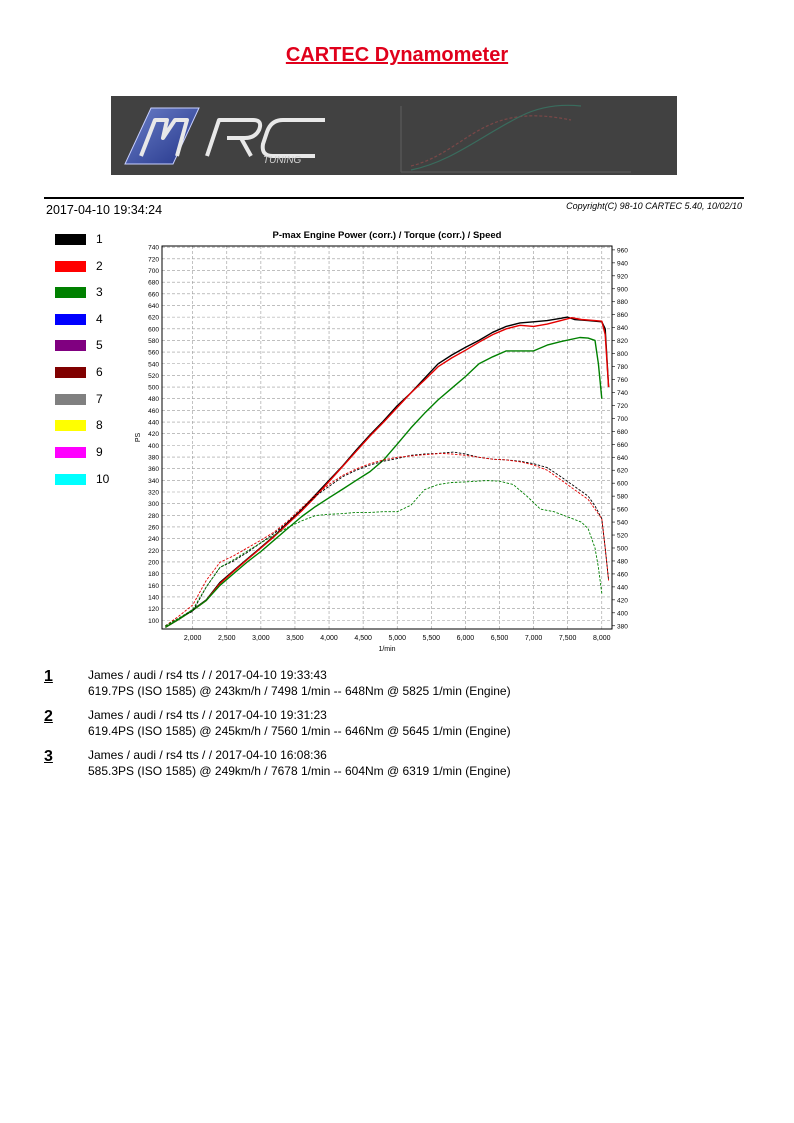 The image size is (794, 1123). I want to click on y2-tick-label: 920, so click(622, 276).